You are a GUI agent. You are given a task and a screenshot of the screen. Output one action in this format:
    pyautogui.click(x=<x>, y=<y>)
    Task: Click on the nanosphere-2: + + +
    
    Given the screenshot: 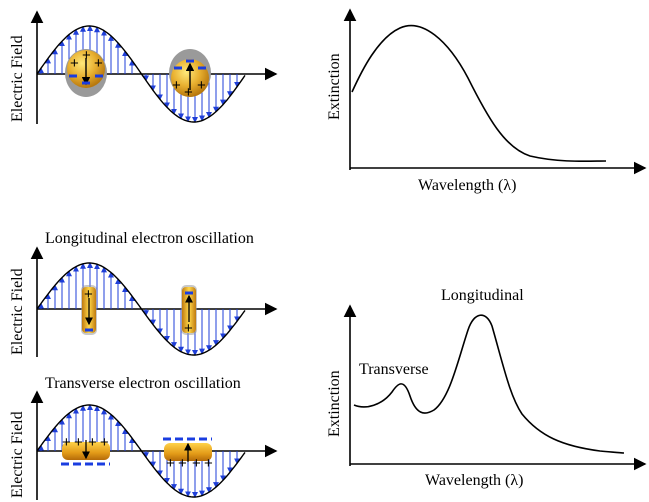 What is the action you would take?
    pyautogui.click(x=190, y=75)
    